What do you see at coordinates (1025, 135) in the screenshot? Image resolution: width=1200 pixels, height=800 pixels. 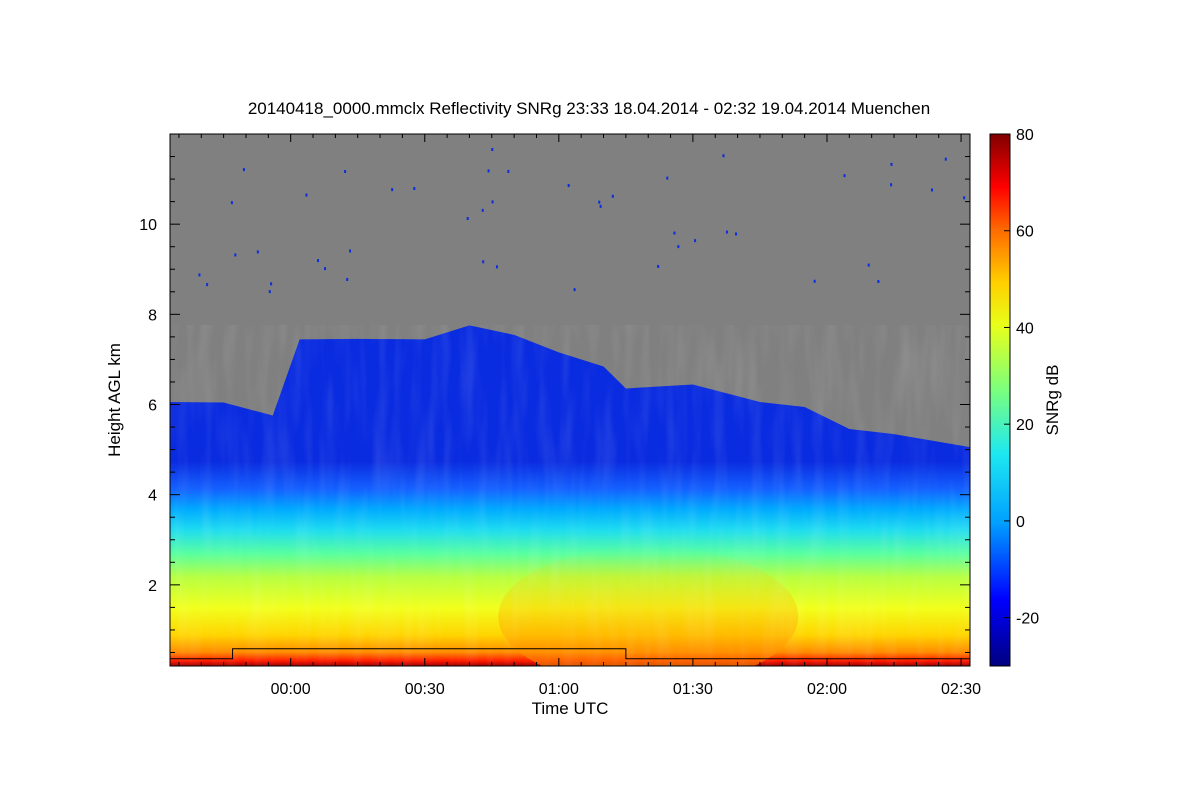 I see `colorbar-tick-label: 80` at bounding box center [1025, 135].